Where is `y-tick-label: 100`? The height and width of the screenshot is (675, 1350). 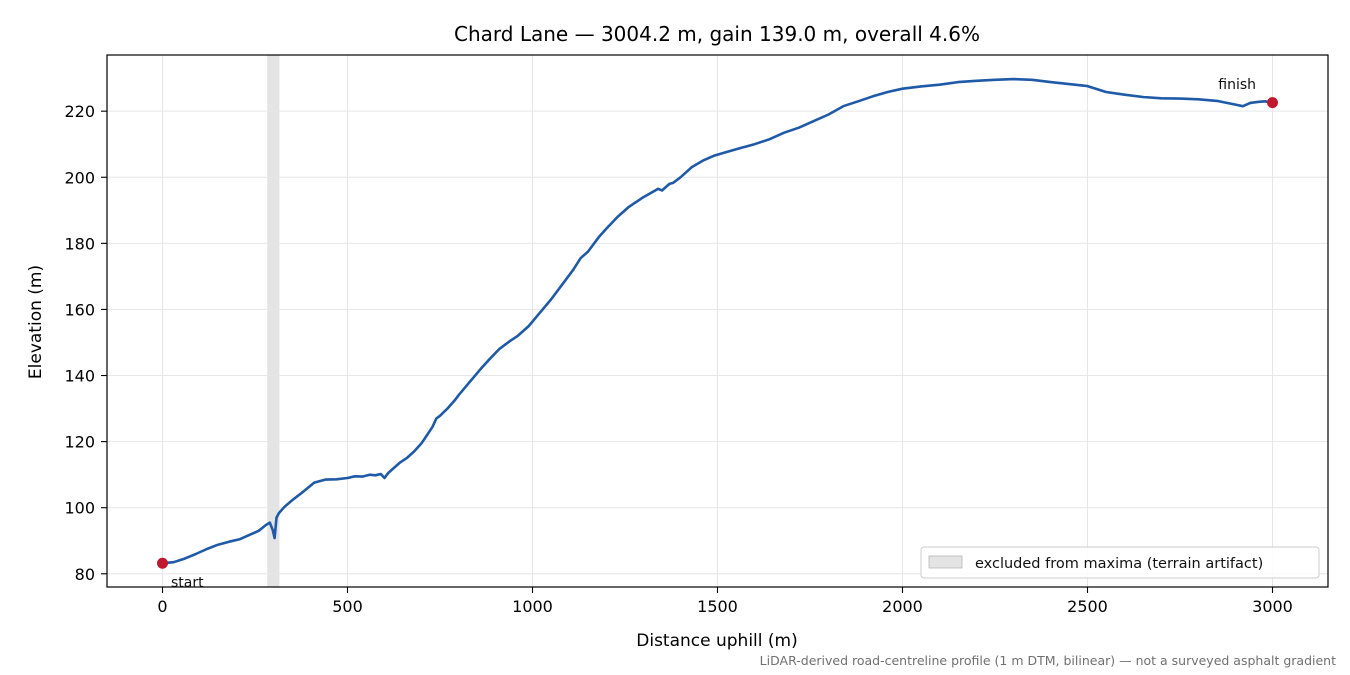 y-tick-label: 100 is located at coordinates (79, 508).